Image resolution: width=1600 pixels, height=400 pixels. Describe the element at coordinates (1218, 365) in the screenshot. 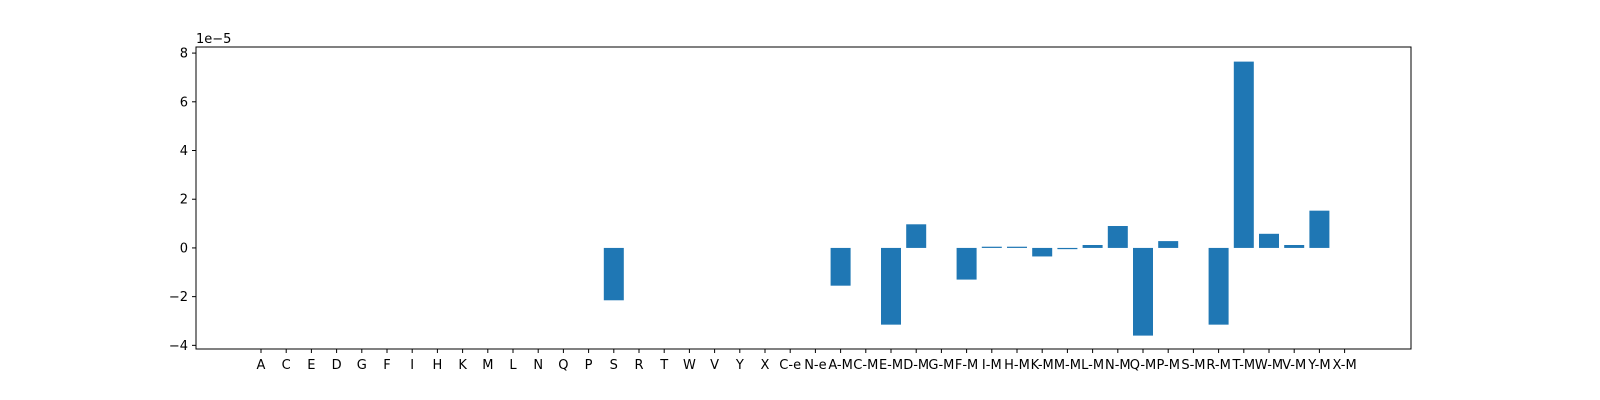

I see `x-tick-label-R-M: R-M` at that location.